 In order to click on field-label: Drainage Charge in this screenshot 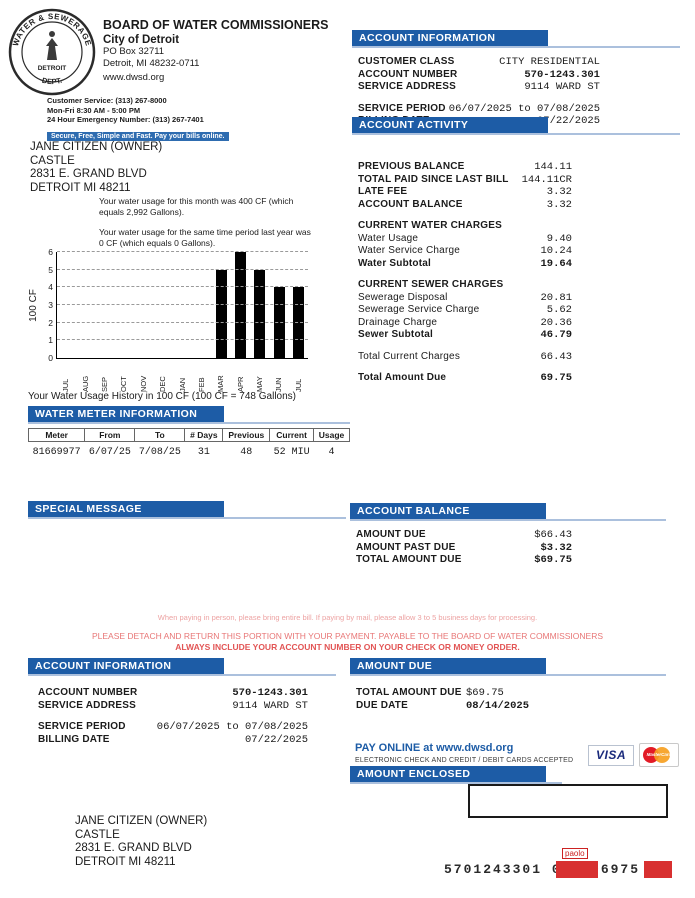, I will do `click(398, 322)`.